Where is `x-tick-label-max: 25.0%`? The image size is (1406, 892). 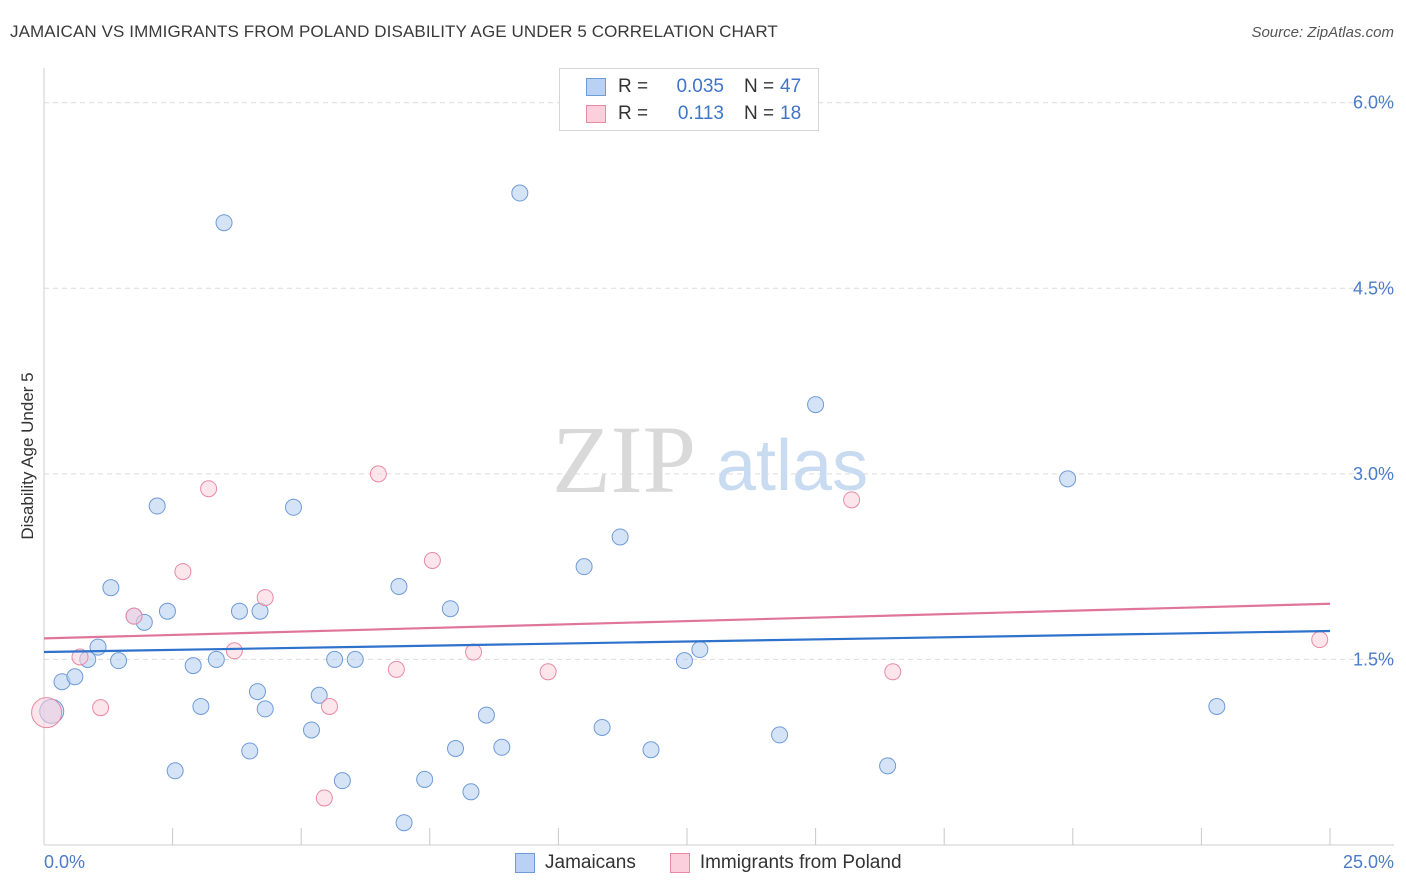
x-tick-label-max: 25.0% is located at coordinates (1368, 862).